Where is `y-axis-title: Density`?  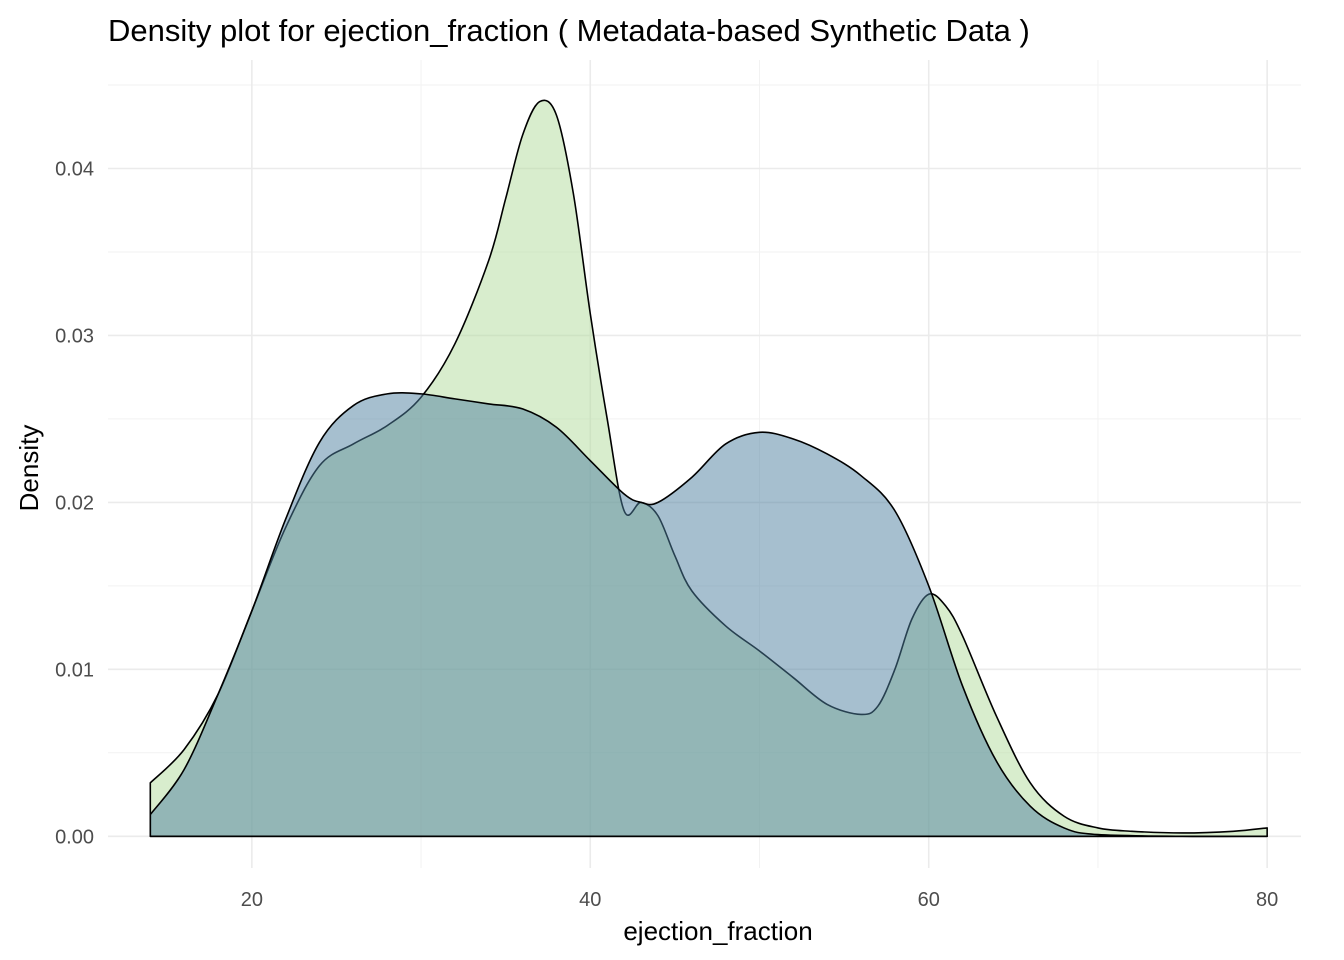 y-axis-title: Density is located at coordinates (29, 468).